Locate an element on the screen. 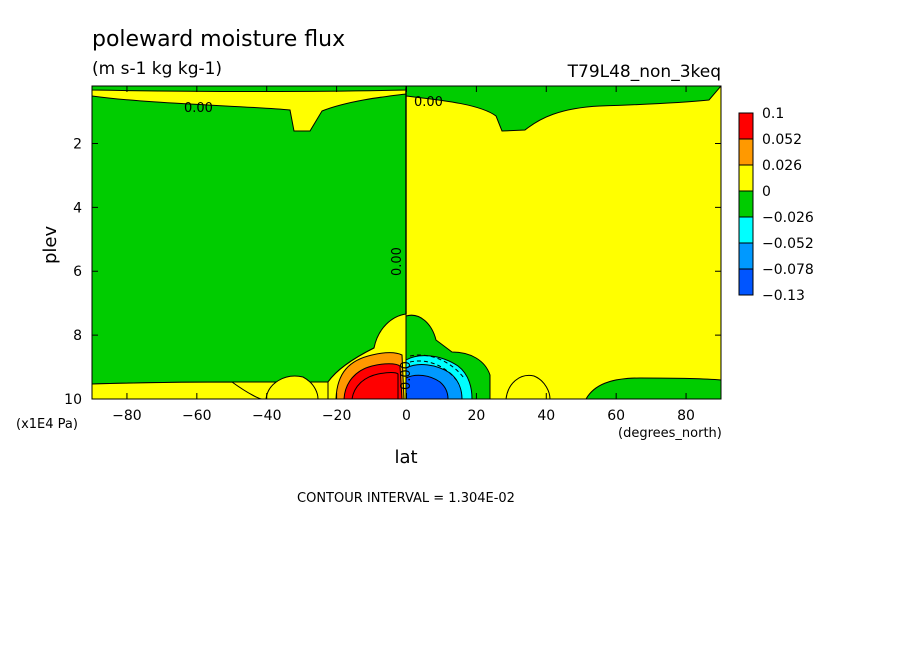 Image resolution: width=904 pixels, height=654 pixels. colorbar-label: 0 is located at coordinates (766, 192).